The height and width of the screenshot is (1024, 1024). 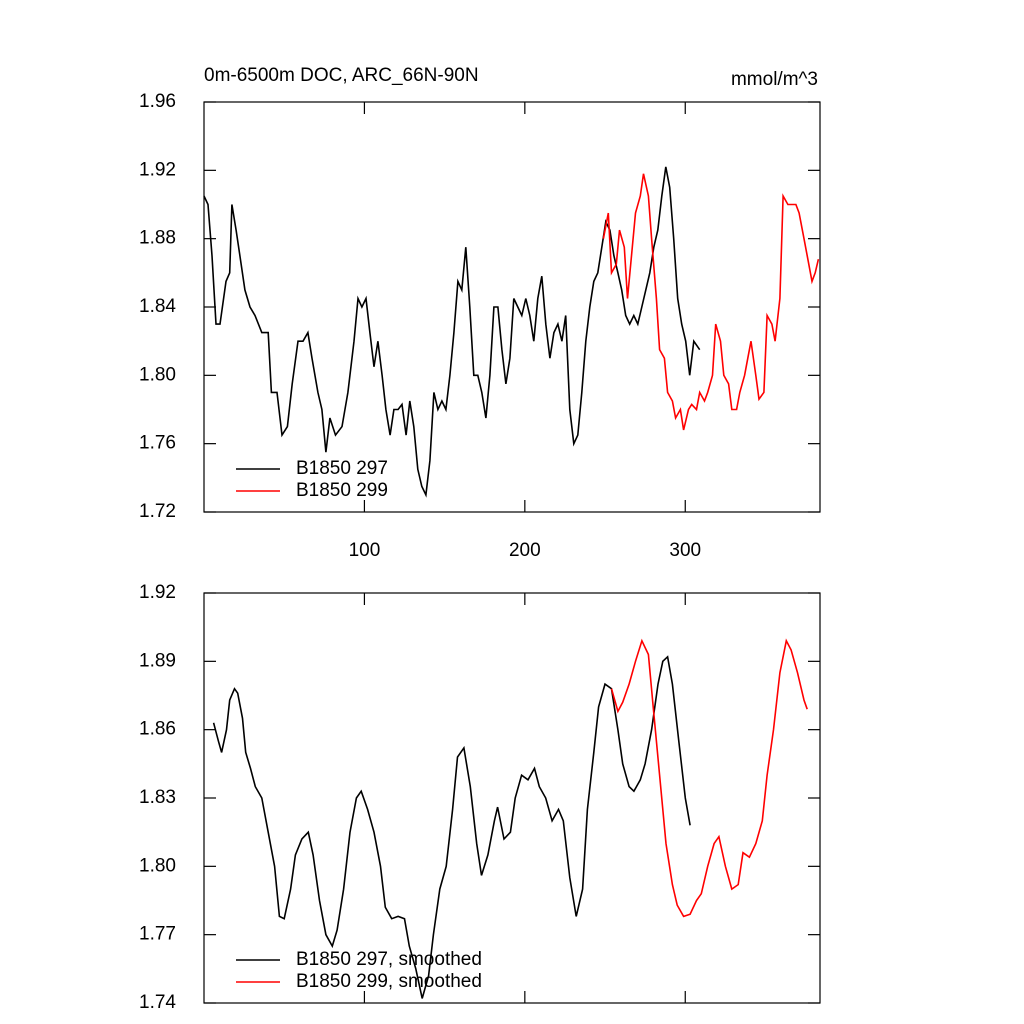 I want to click on y-tick-label: 1.89, so click(x=157, y=660).